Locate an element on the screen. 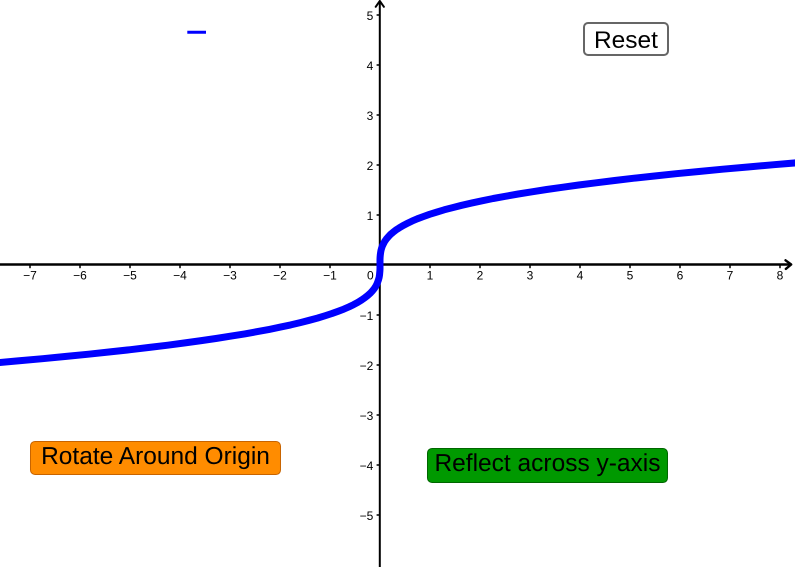 The height and width of the screenshot is (567, 795). svg-text: 0 is located at coordinates (370, 276).